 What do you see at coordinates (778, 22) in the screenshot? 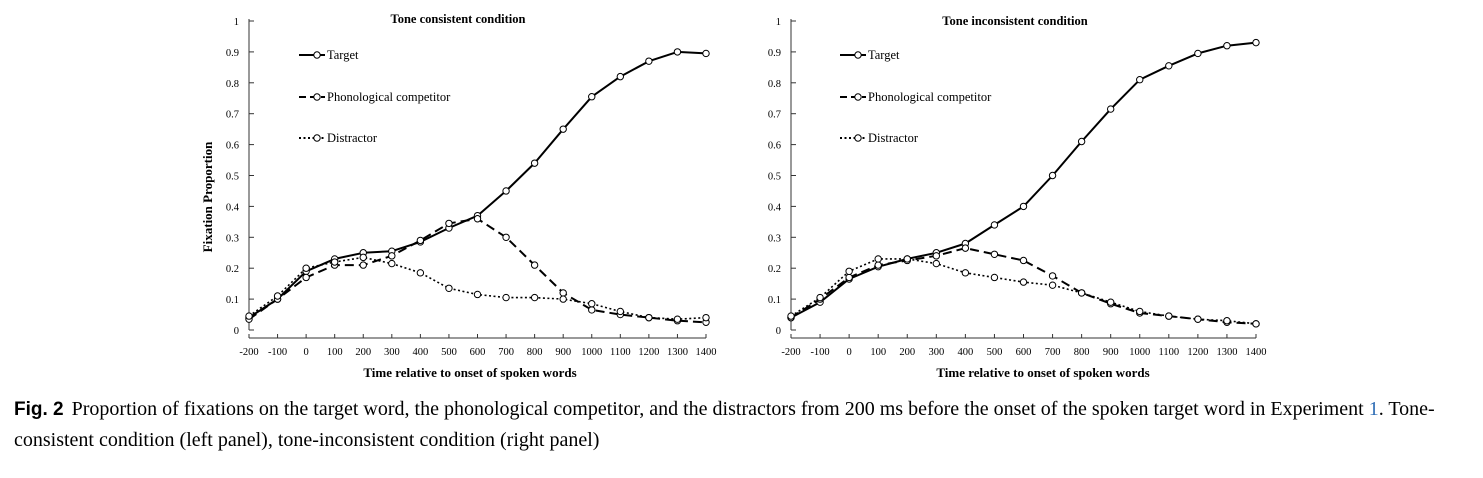
I see `y-tick-label: 1` at bounding box center [778, 22].